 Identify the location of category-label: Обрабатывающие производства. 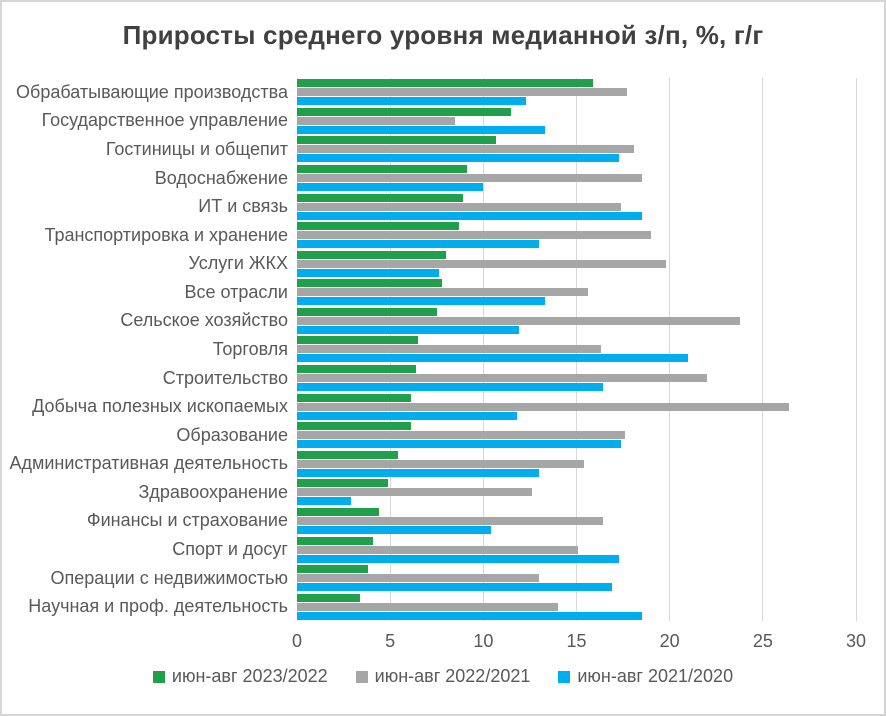
(152, 91).